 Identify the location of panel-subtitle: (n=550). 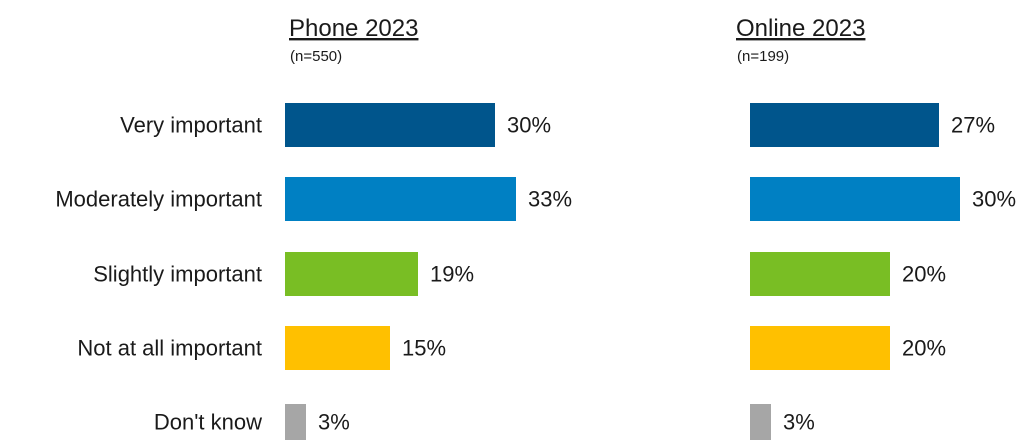
(316, 56).